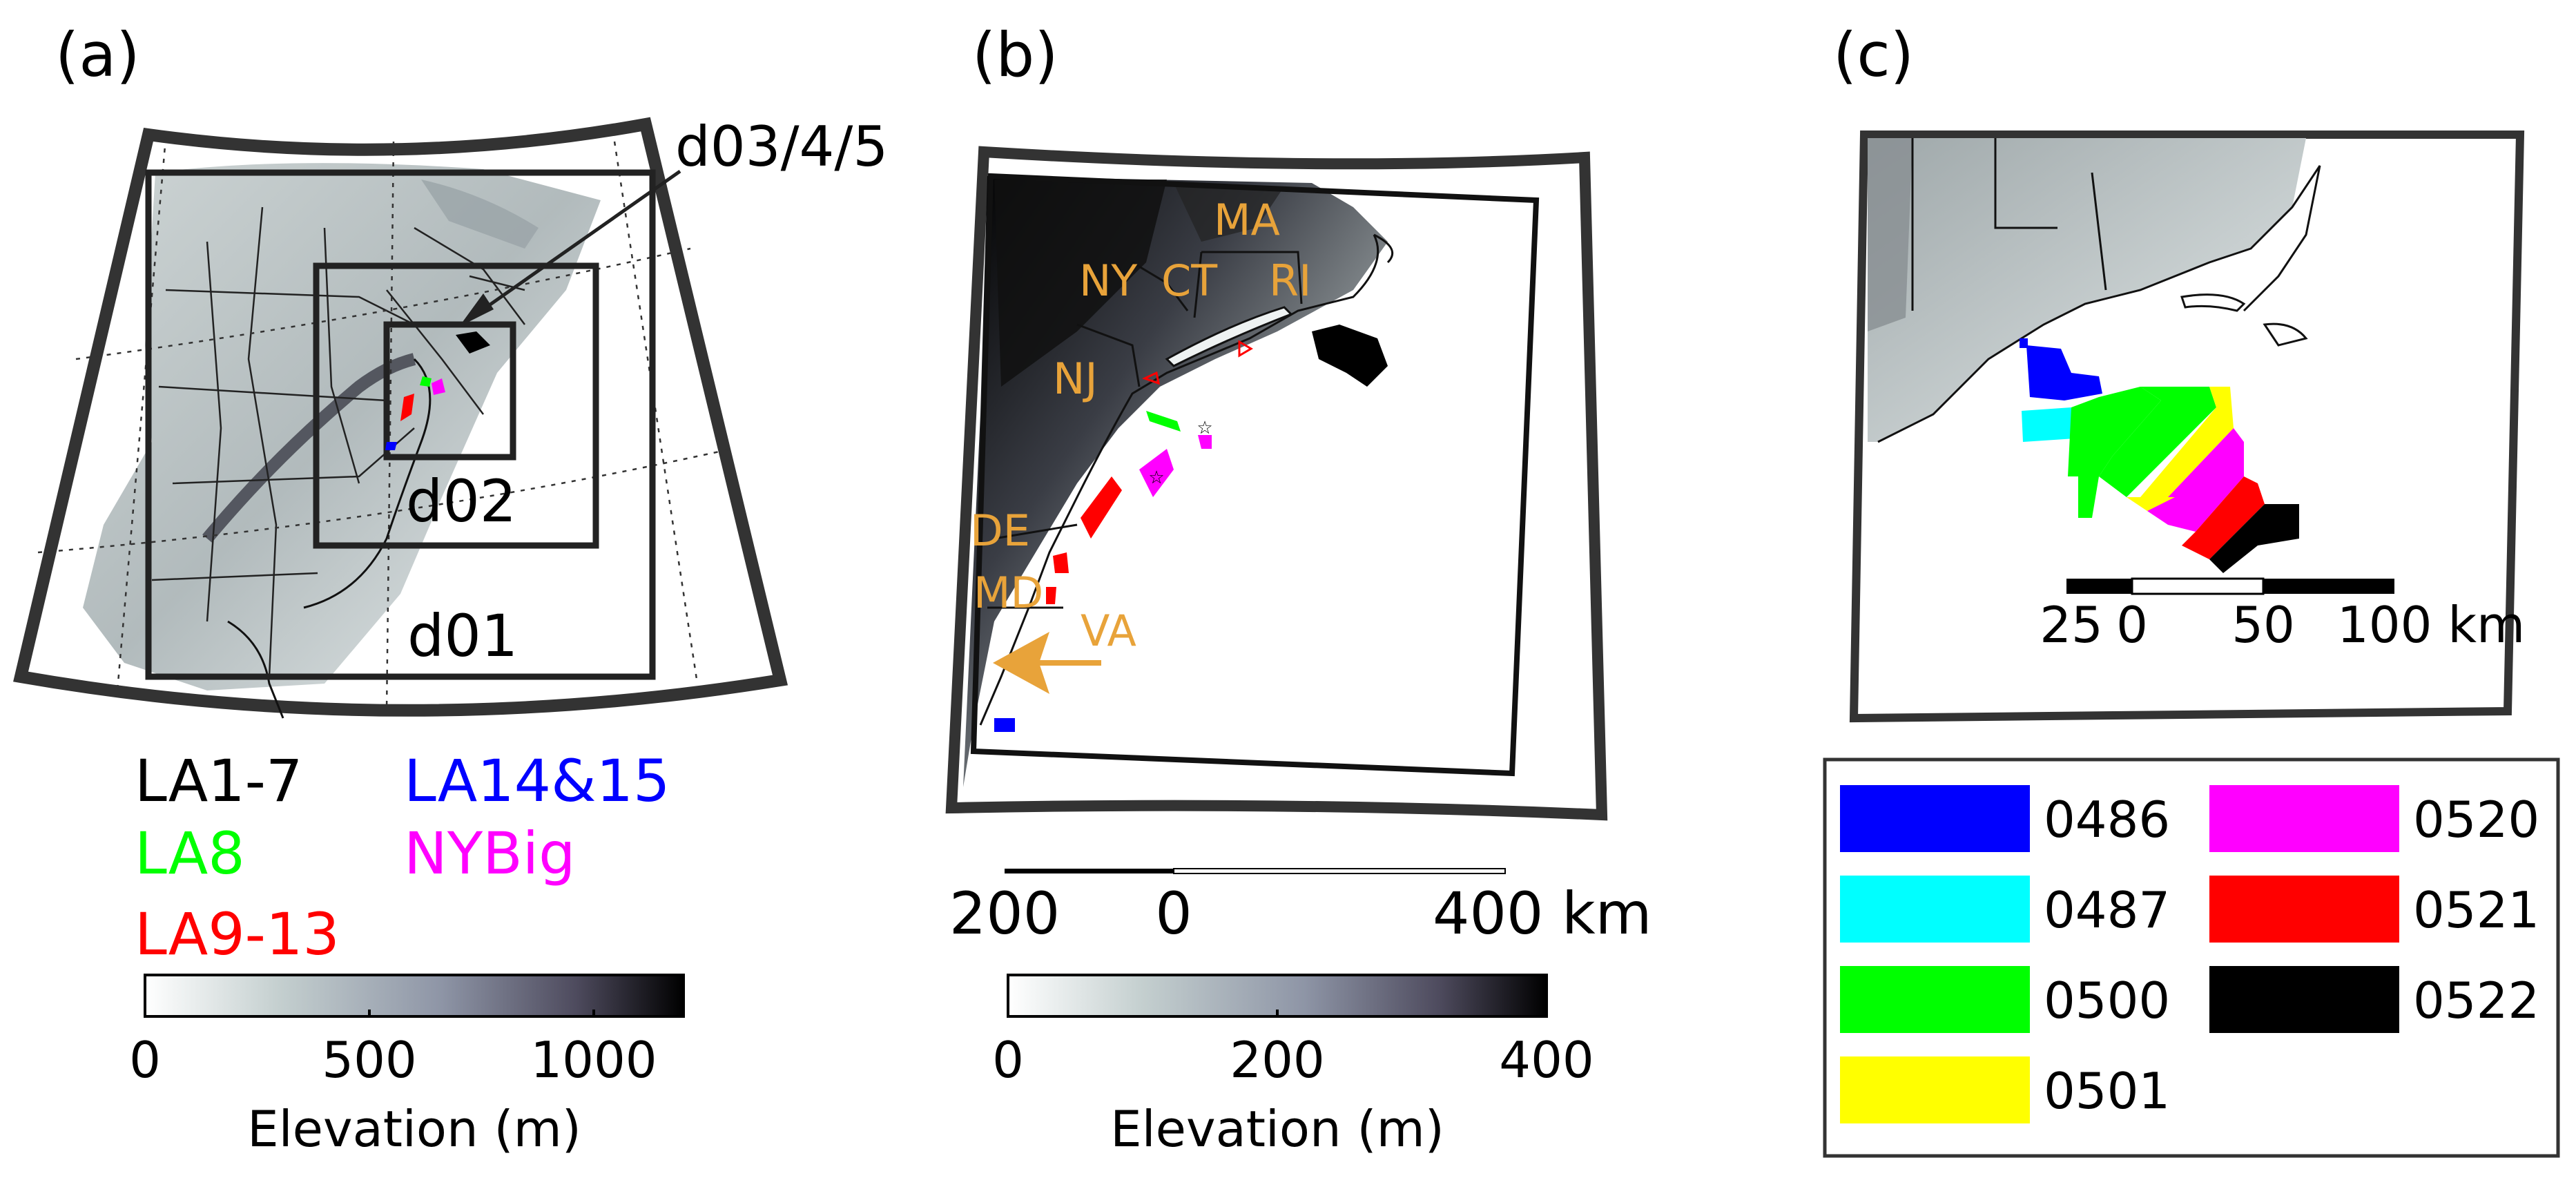 The image size is (2576, 1178). Describe the element at coordinates (369, 1060) in the screenshot. I see `panel-a-cbar-tick-500: 500` at that location.